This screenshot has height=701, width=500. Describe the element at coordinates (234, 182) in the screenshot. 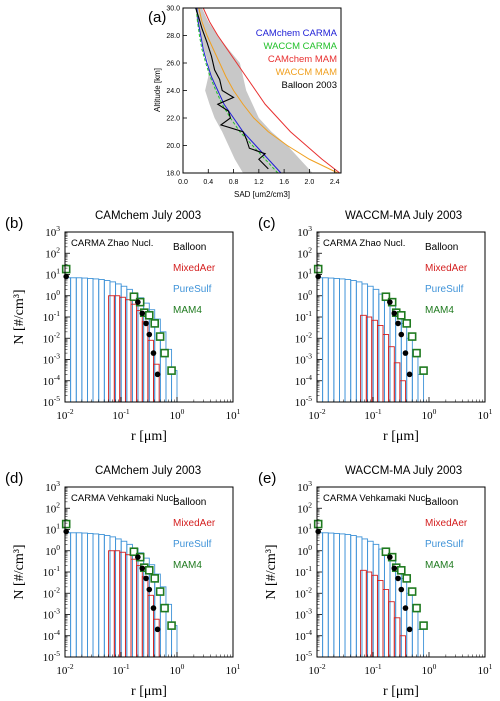

I see `x-tick-label-a: 0.8` at that location.